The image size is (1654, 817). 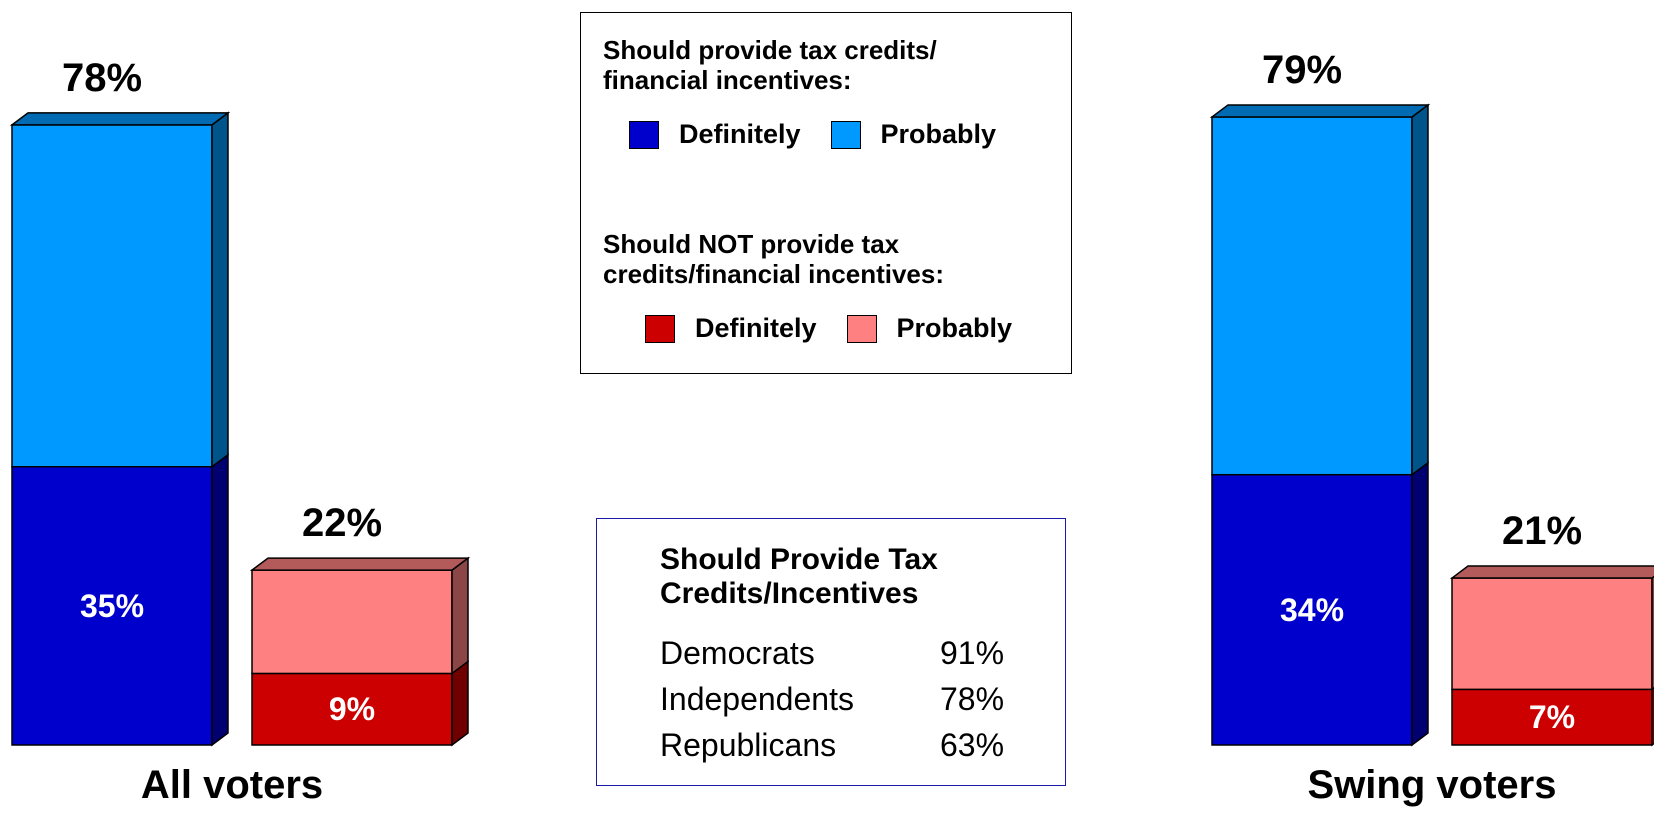 What do you see at coordinates (342, 523) in the screenshot?
I see `bar-total-label: 22%` at bounding box center [342, 523].